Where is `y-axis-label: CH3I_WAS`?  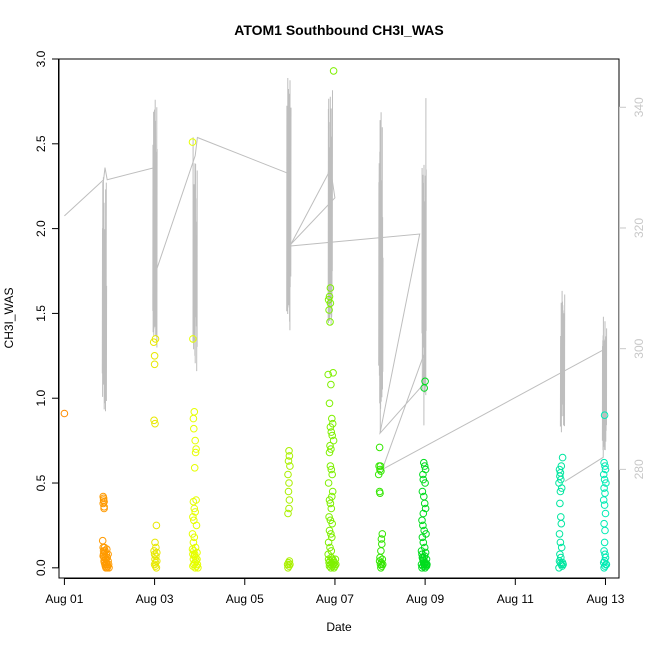 y-axis-label: CH3I_WAS is located at coordinates (9, 318).